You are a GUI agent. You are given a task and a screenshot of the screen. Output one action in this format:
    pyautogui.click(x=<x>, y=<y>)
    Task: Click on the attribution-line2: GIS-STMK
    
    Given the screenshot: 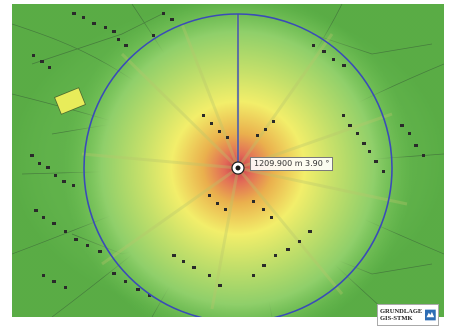 What is the action you would take?
    pyautogui.click(x=396, y=318)
    